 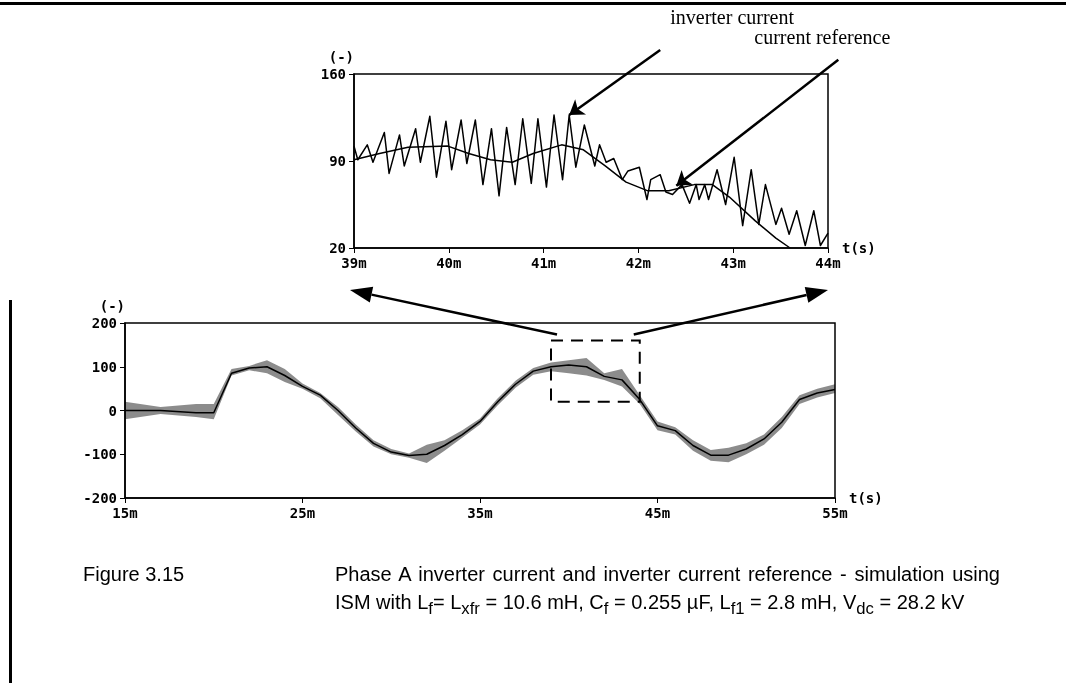 What do you see at coordinates (104, 323) in the screenshot?
I see `y-tick-label: 200` at bounding box center [104, 323].